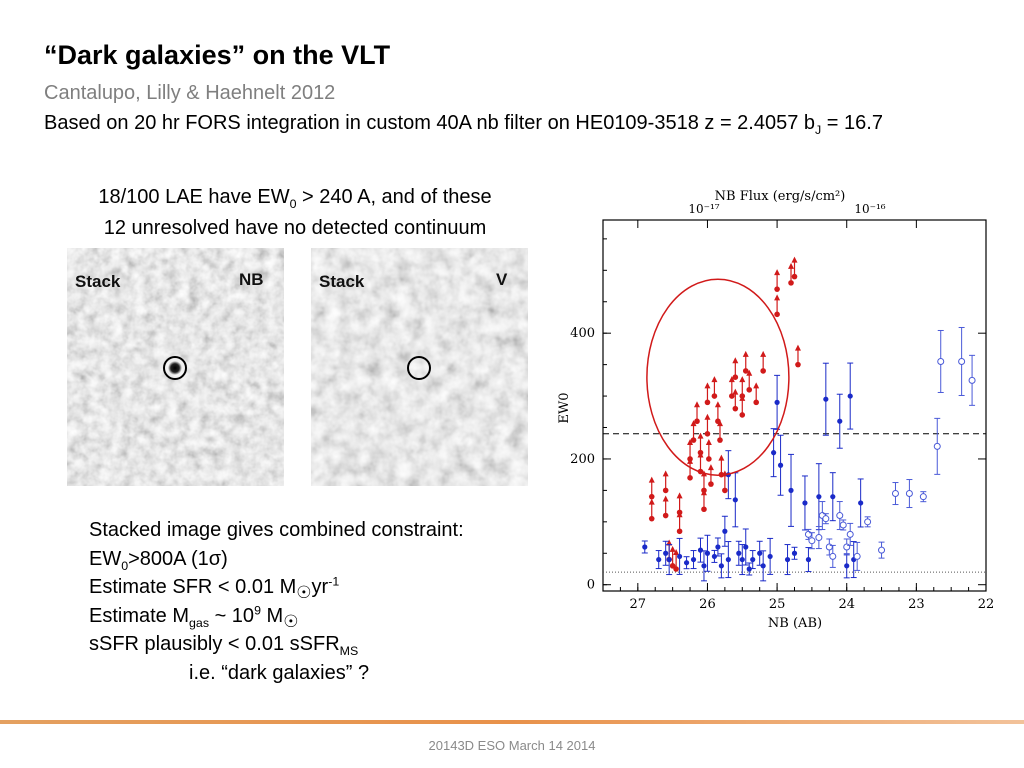 The image size is (1024, 768). What do you see at coordinates (591, 585) in the screenshot?
I see `y-tick-label: 0` at bounding box center [591, 585].